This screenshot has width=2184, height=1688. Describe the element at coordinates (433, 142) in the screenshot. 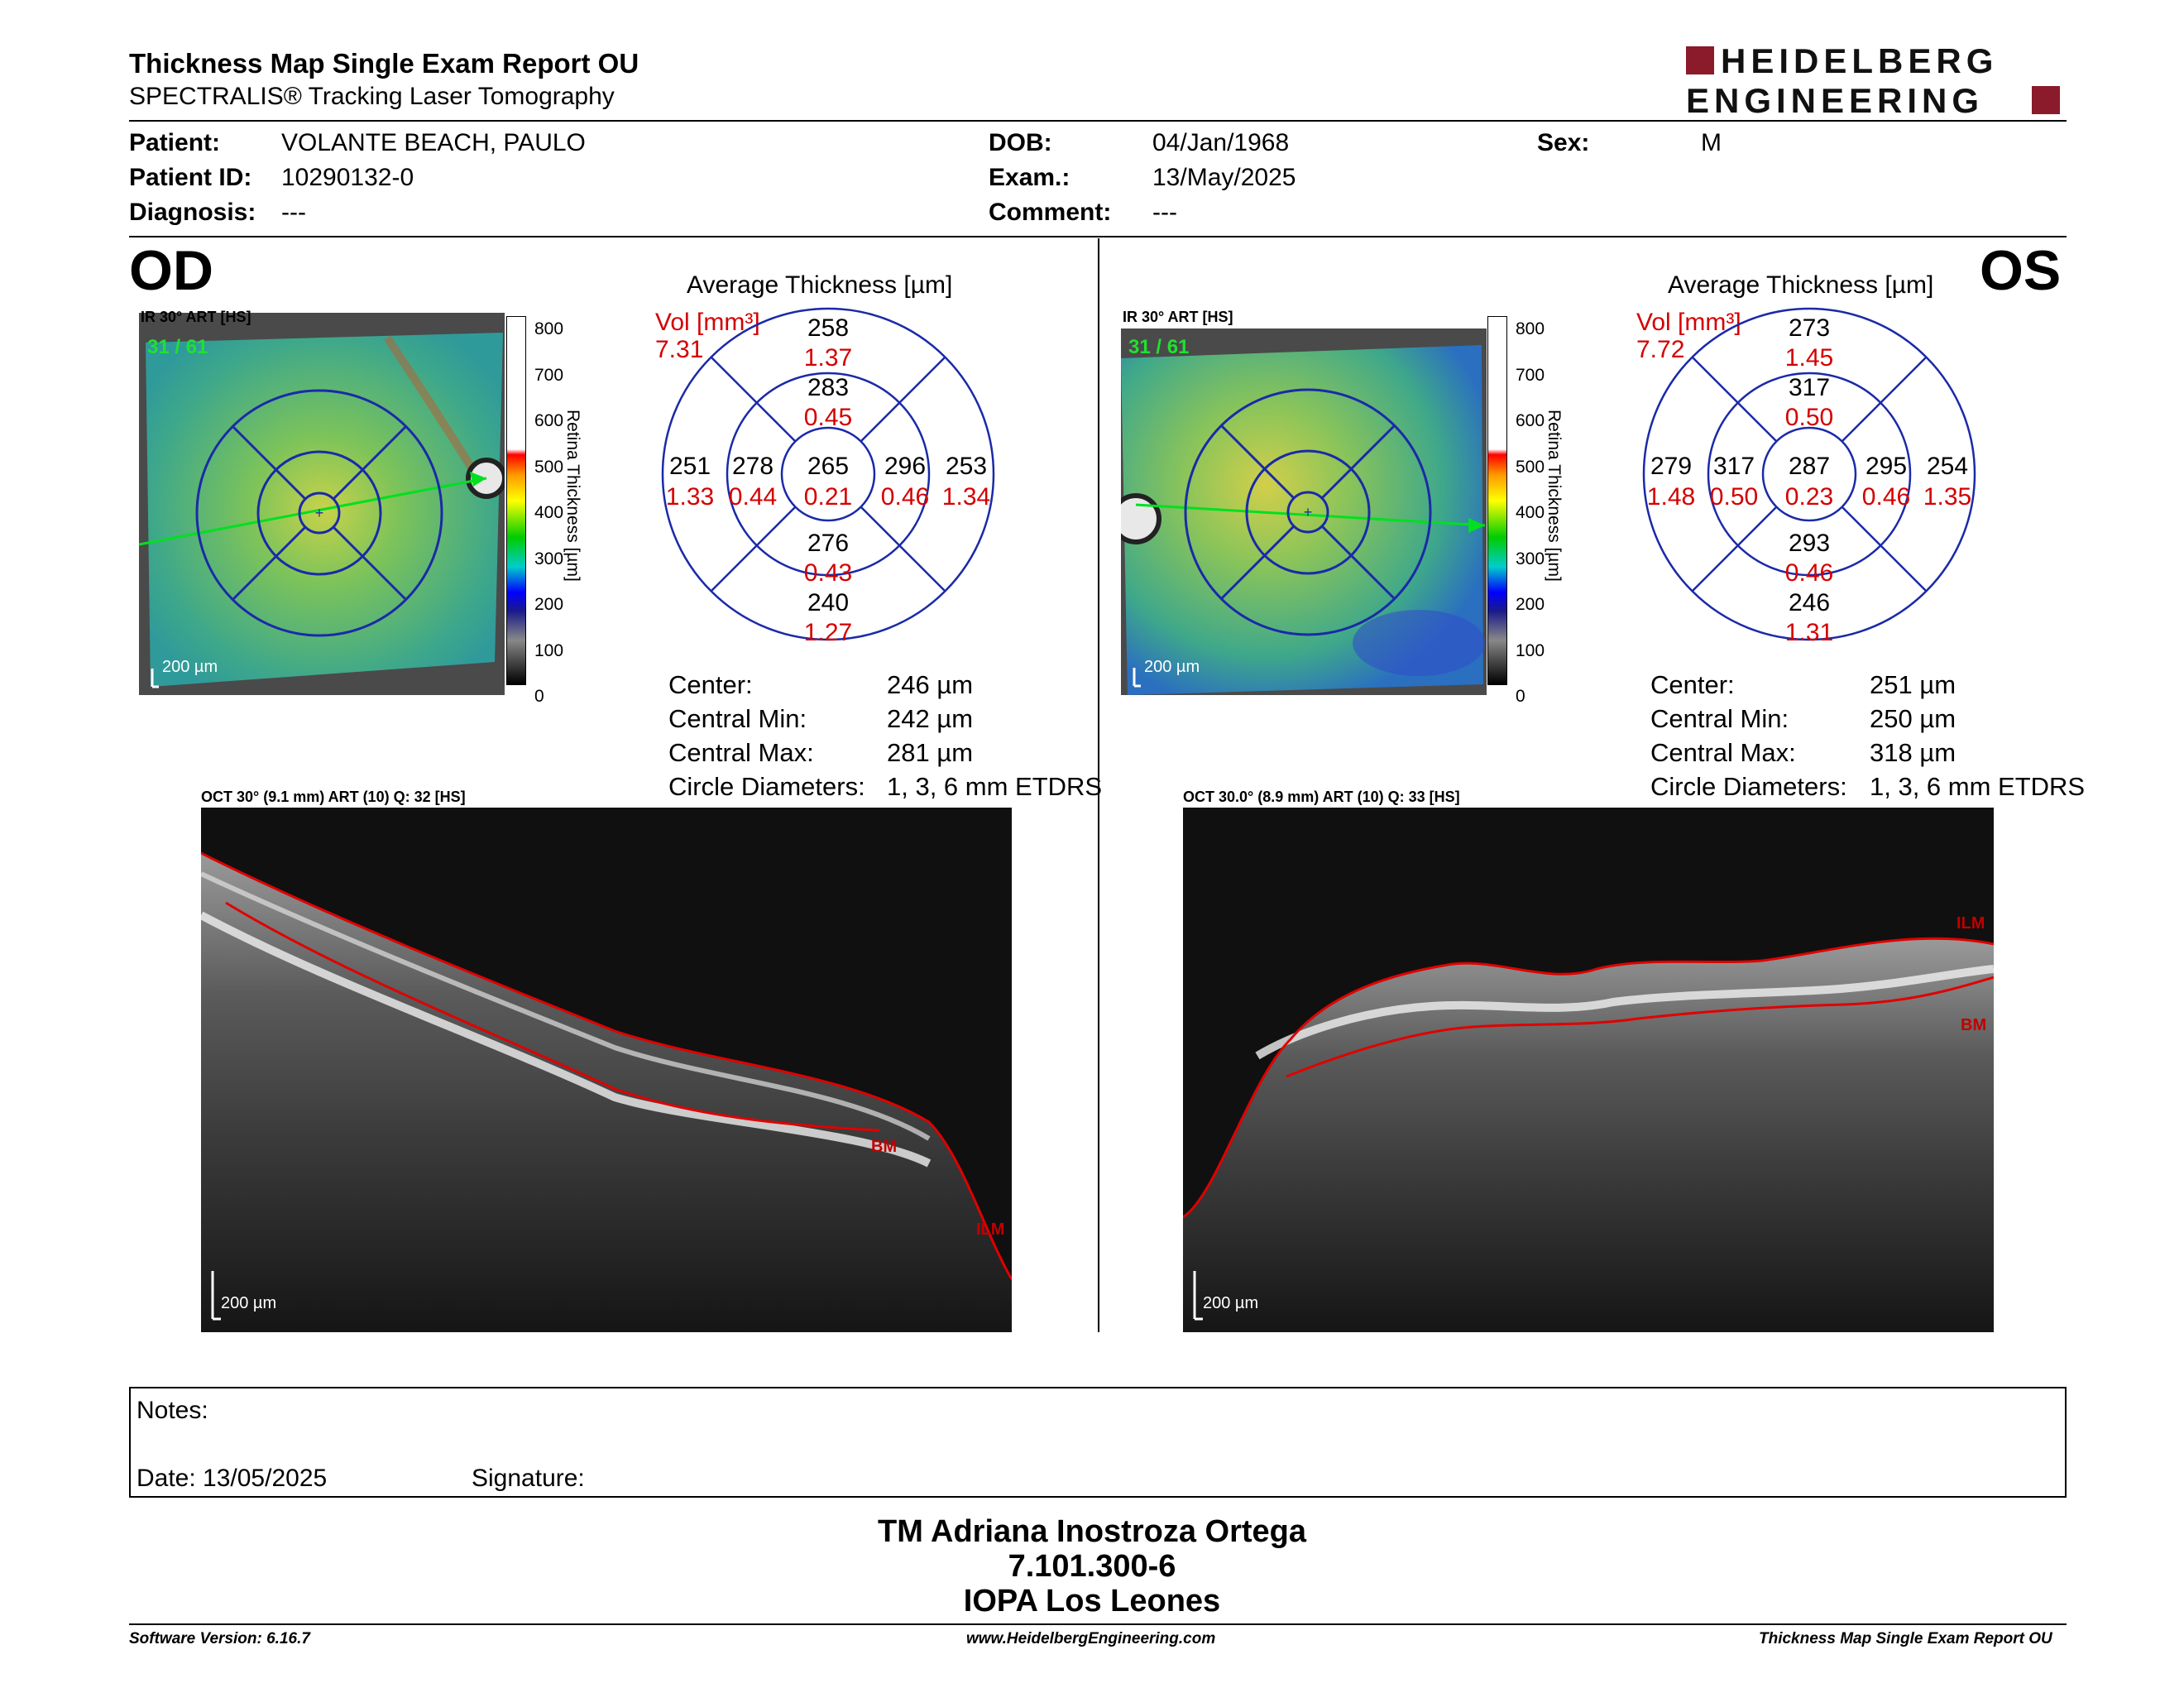

I see `patient-name: VOLANTE BEACH, PAULO` at that location.